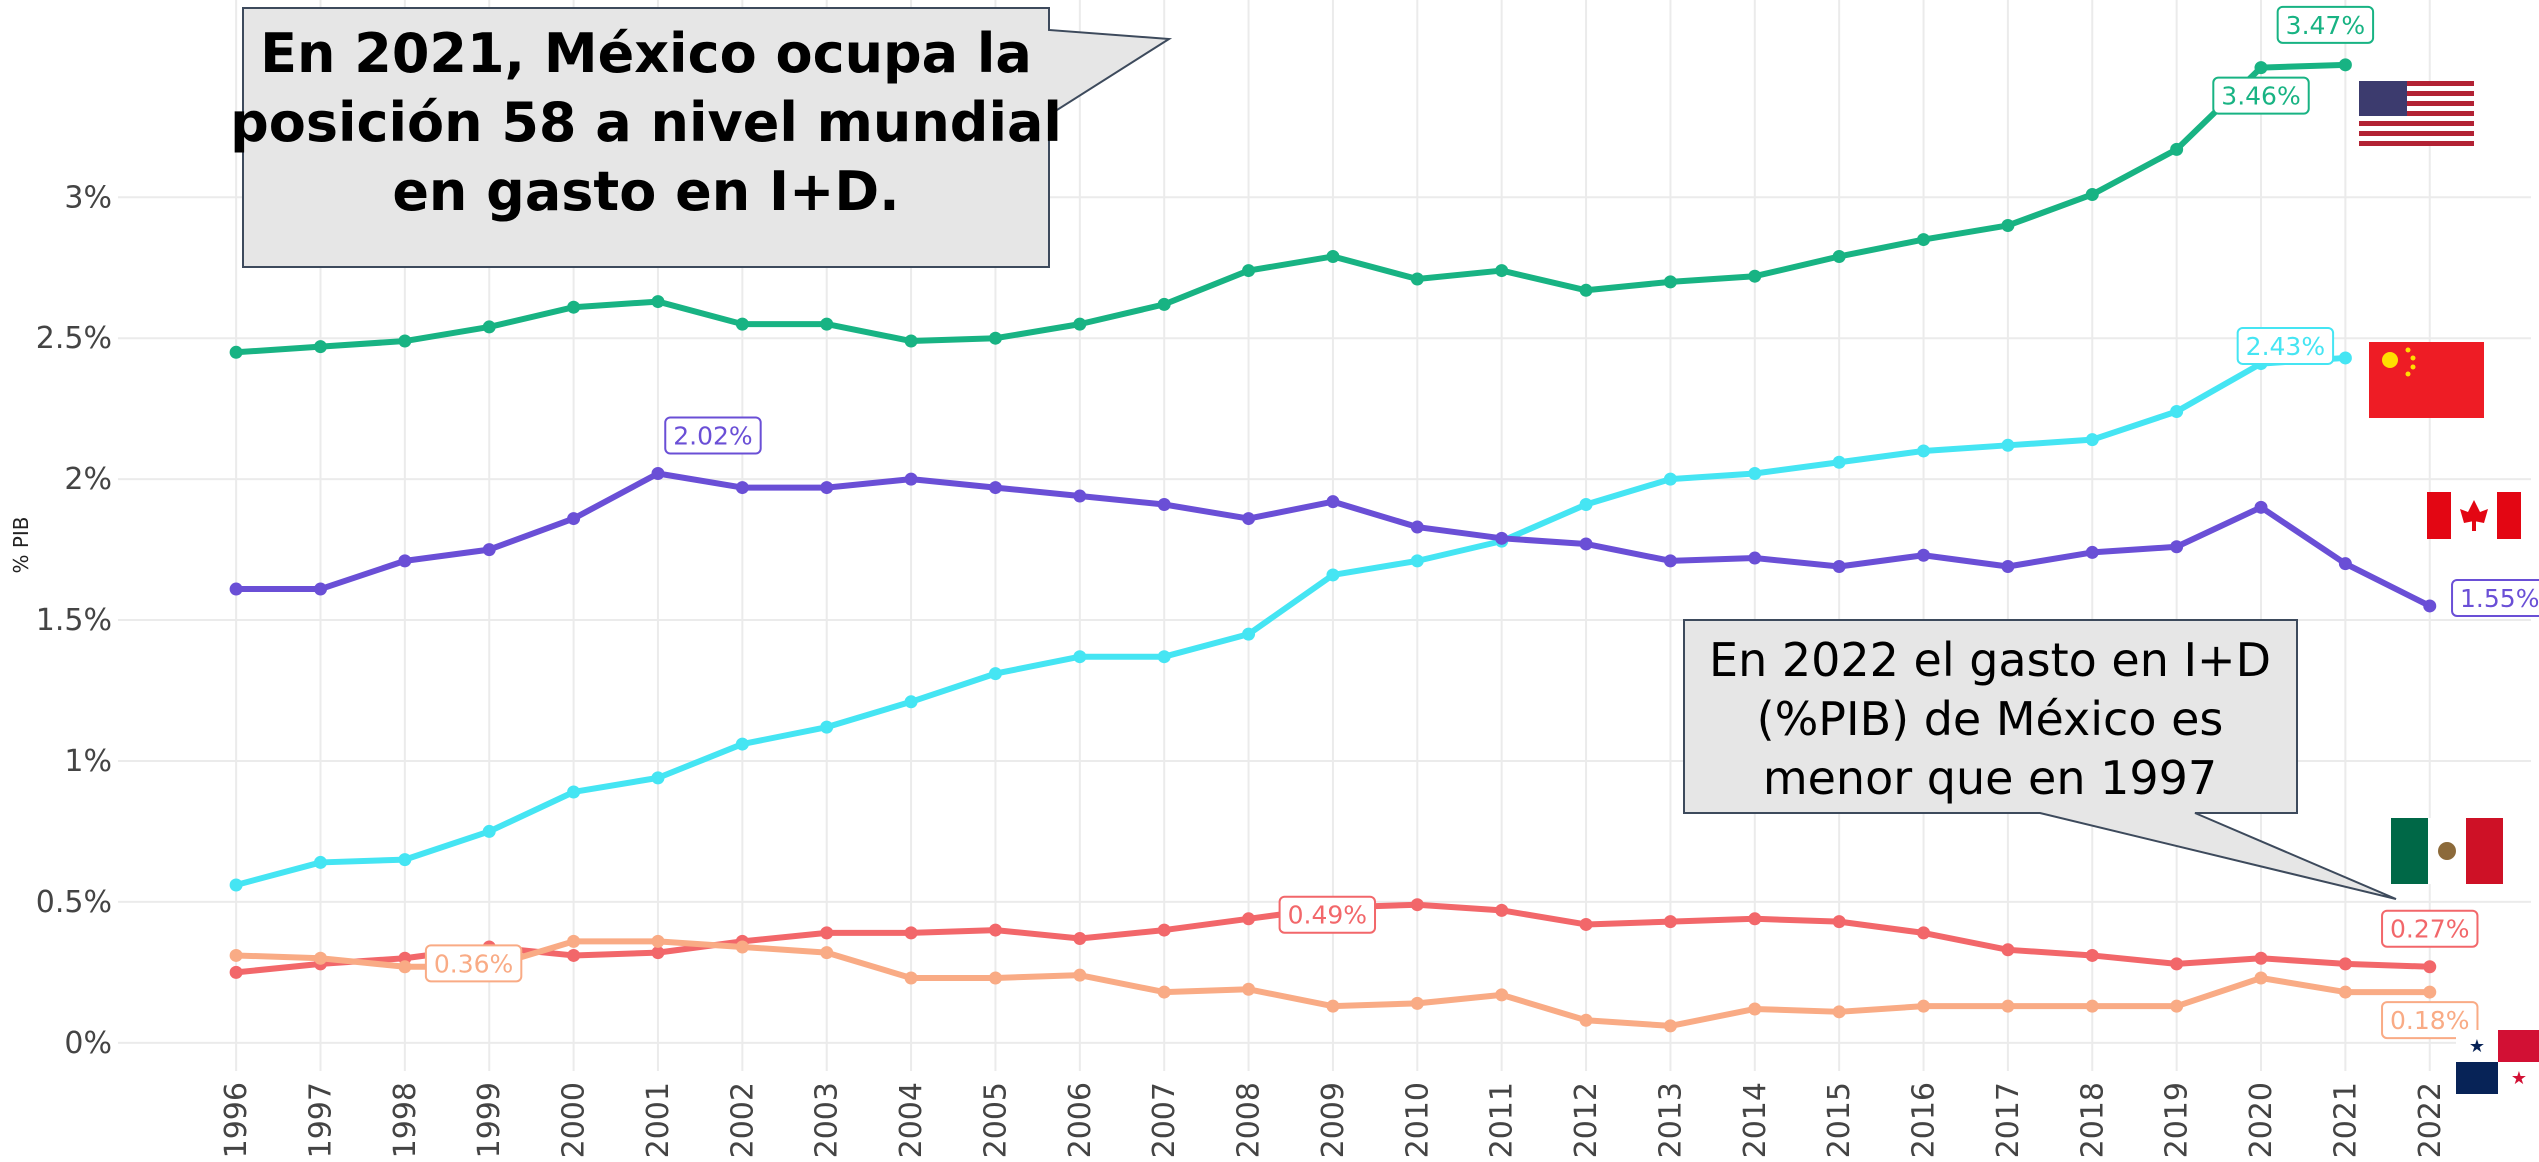  Describe the element at coordinates (1586, 1120) in the screenshot. I see `x-tick-label: 2012` at that location.